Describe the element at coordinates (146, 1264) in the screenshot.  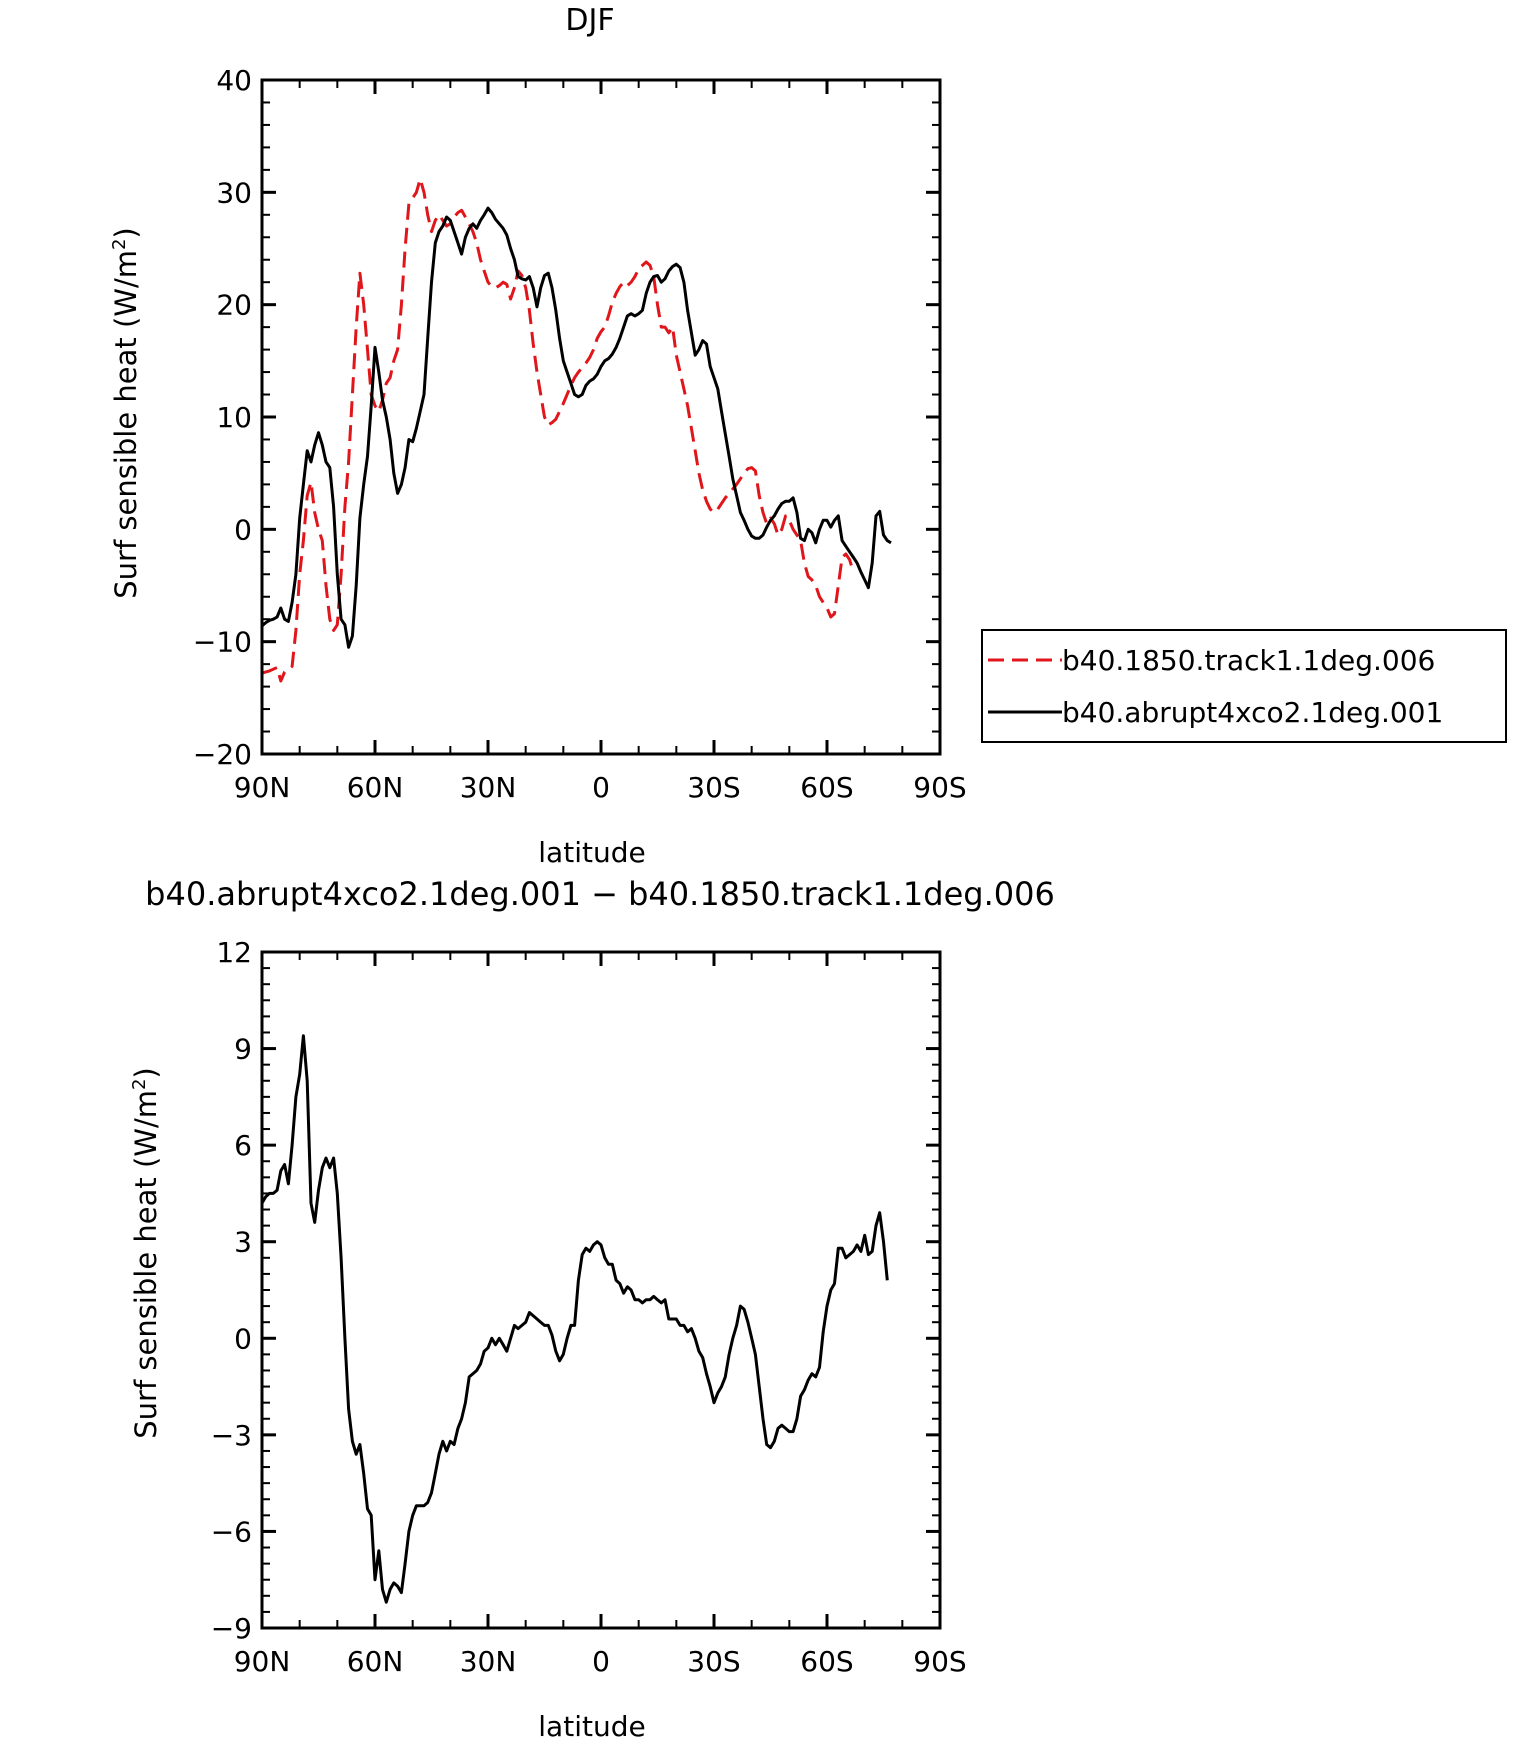
I see `bottom-y-label-main: Surf sensible heat (W/m` at that location.